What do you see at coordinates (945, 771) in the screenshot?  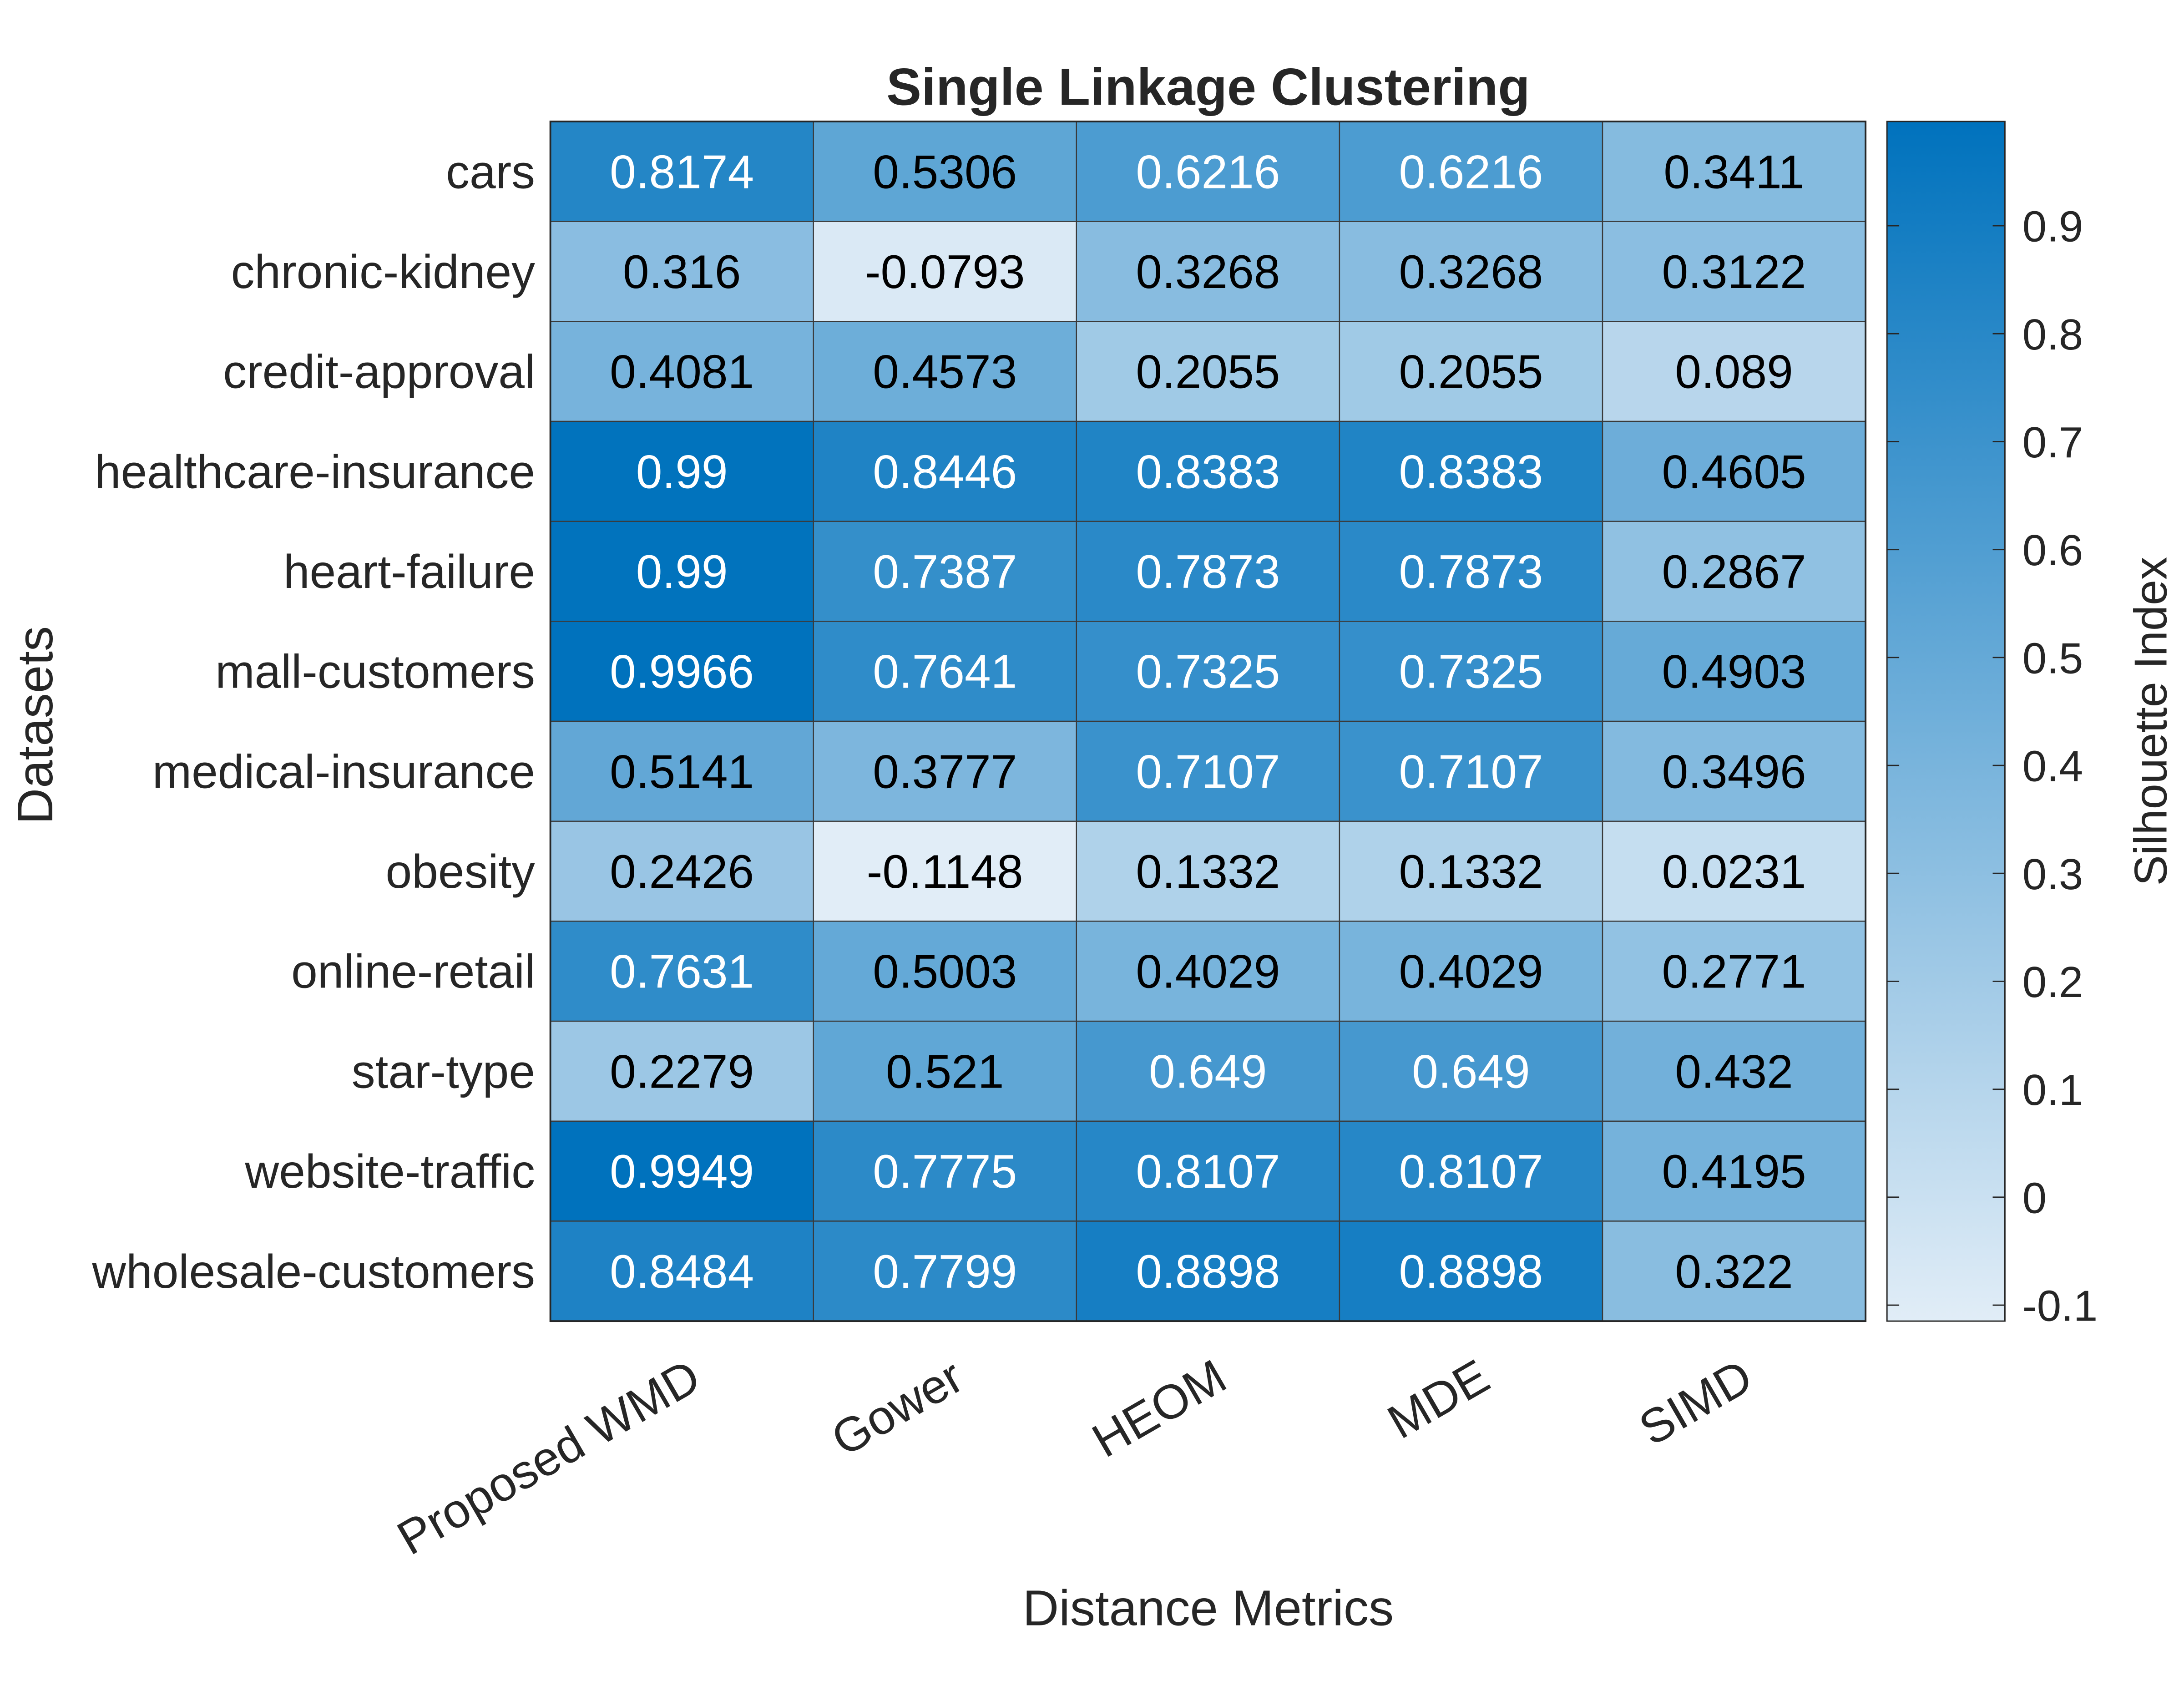 I see `cell-value-label: 0.3777` at bounding box center [945, 771].